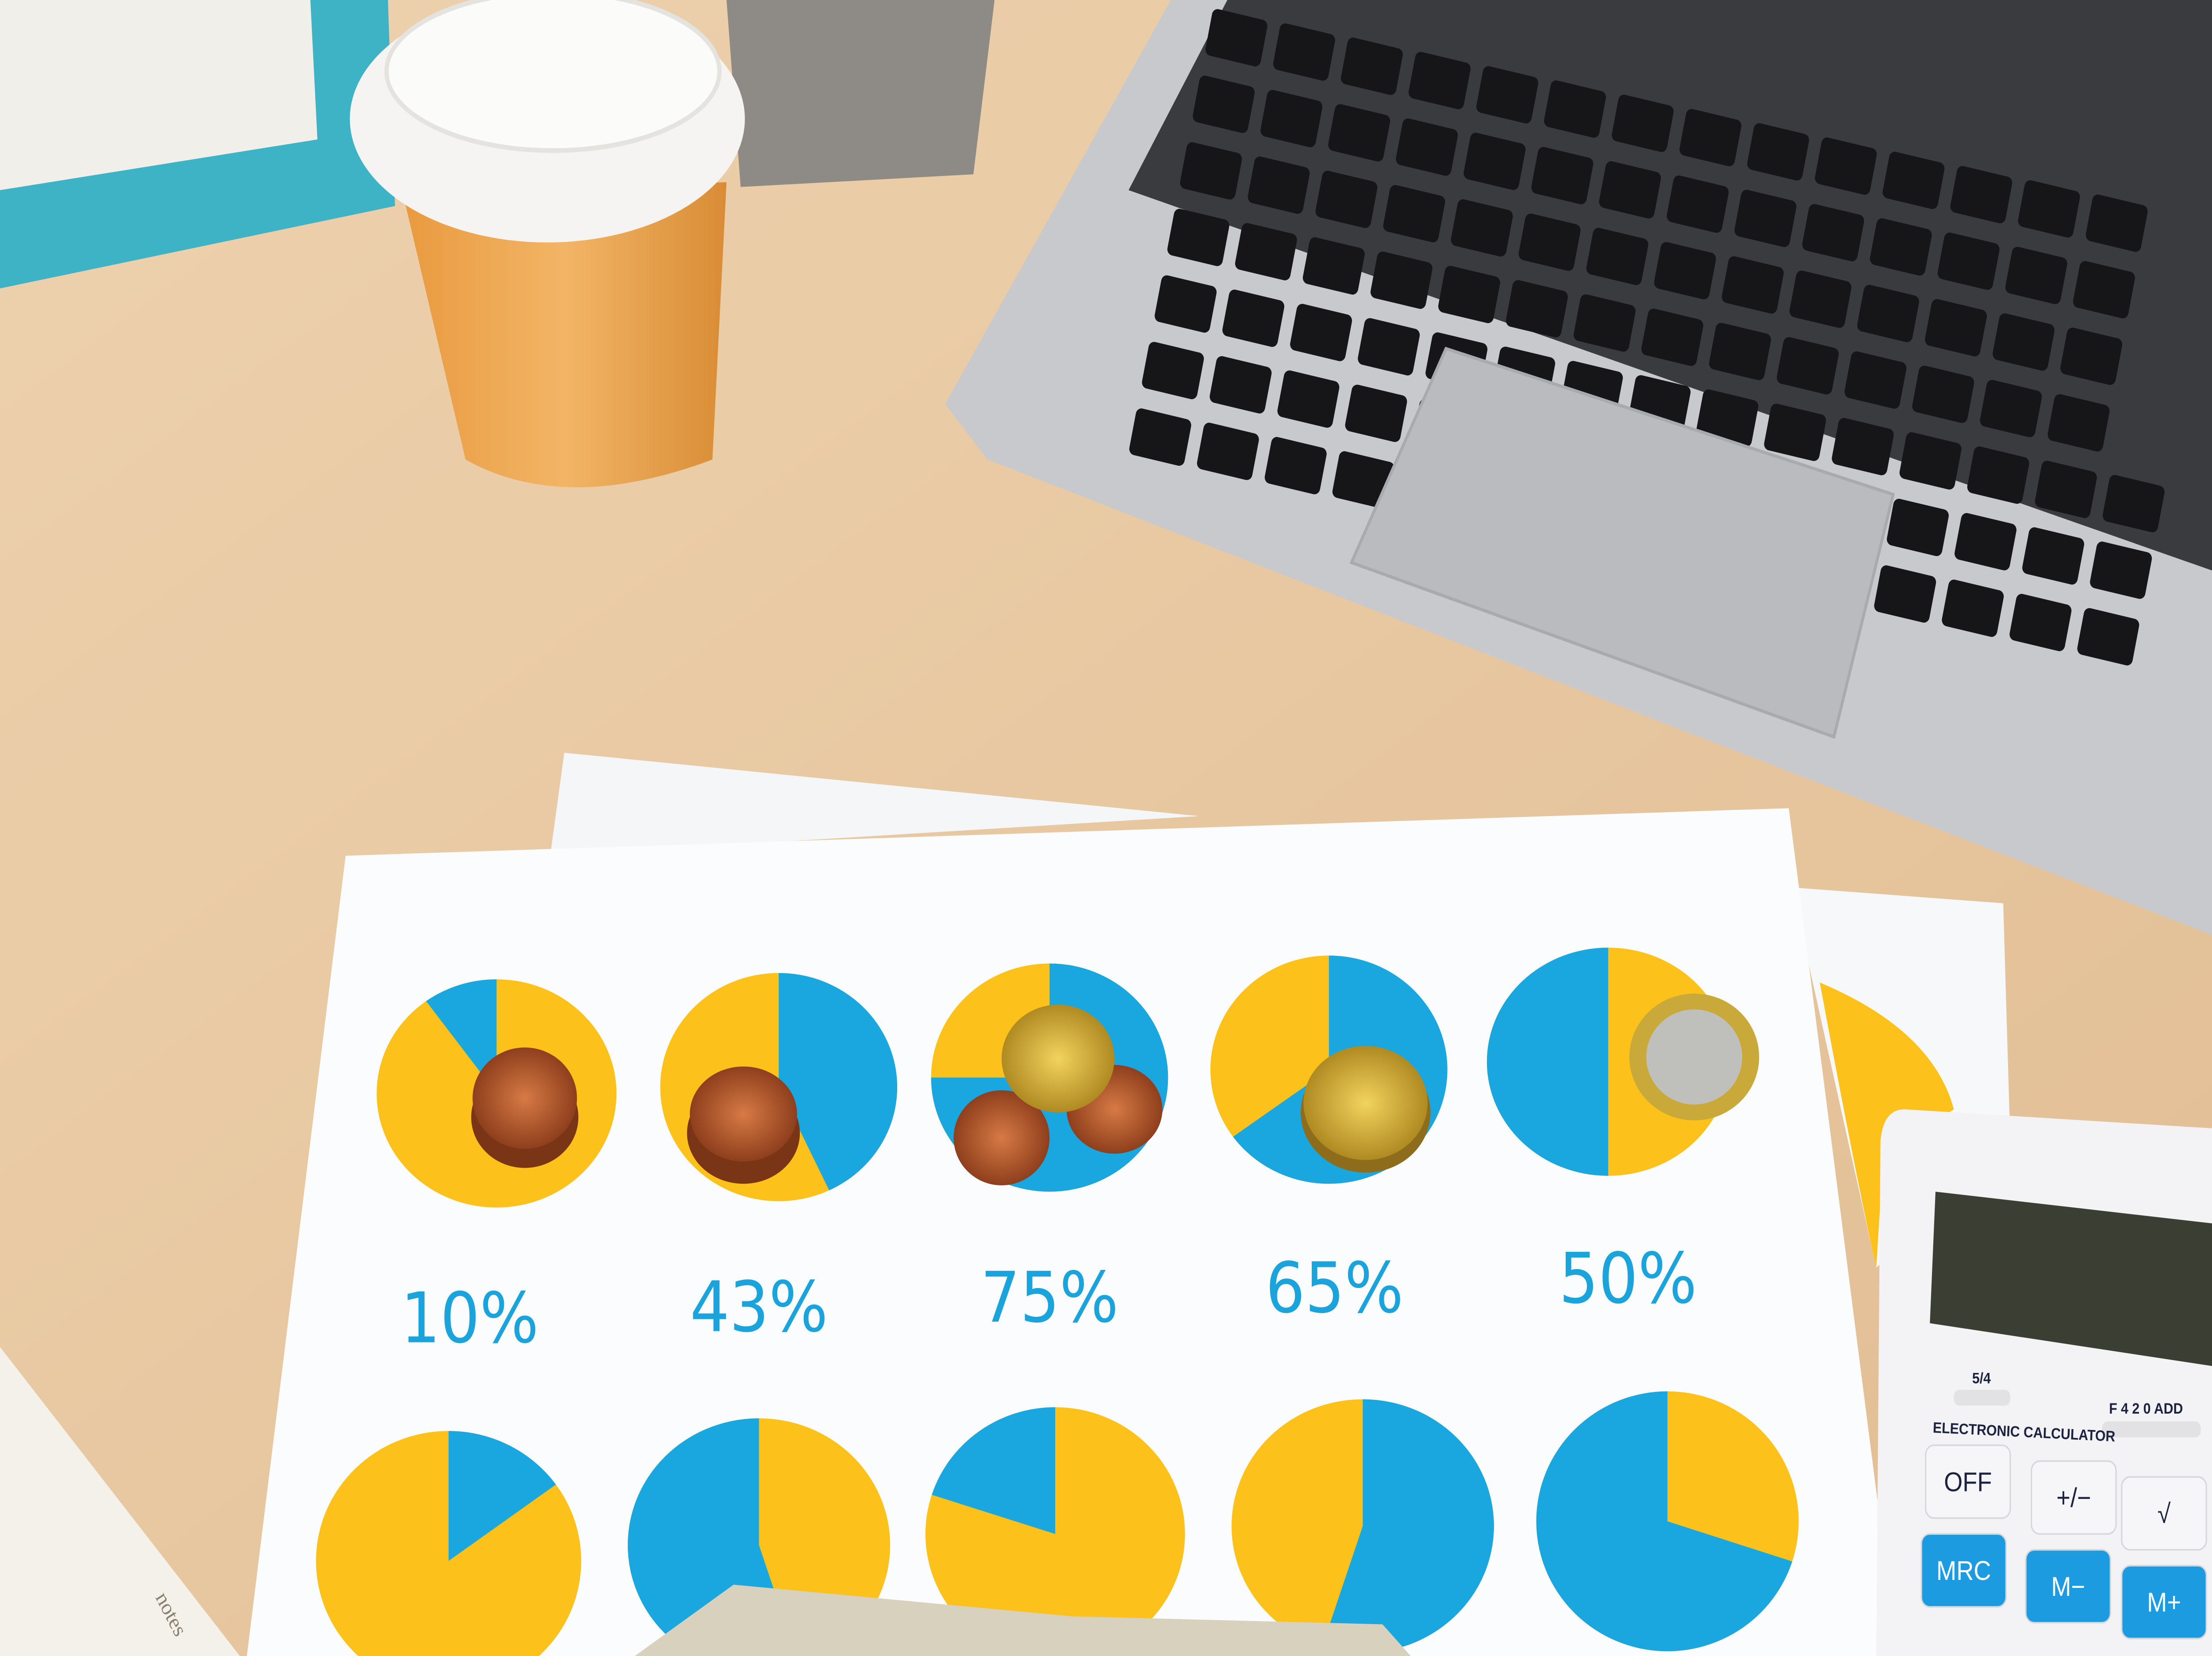  What do you see at coordinates (1335, 1288) in the screenshot?
I see `pie-label-4: 65%` at bounding box center [1335, 1288].